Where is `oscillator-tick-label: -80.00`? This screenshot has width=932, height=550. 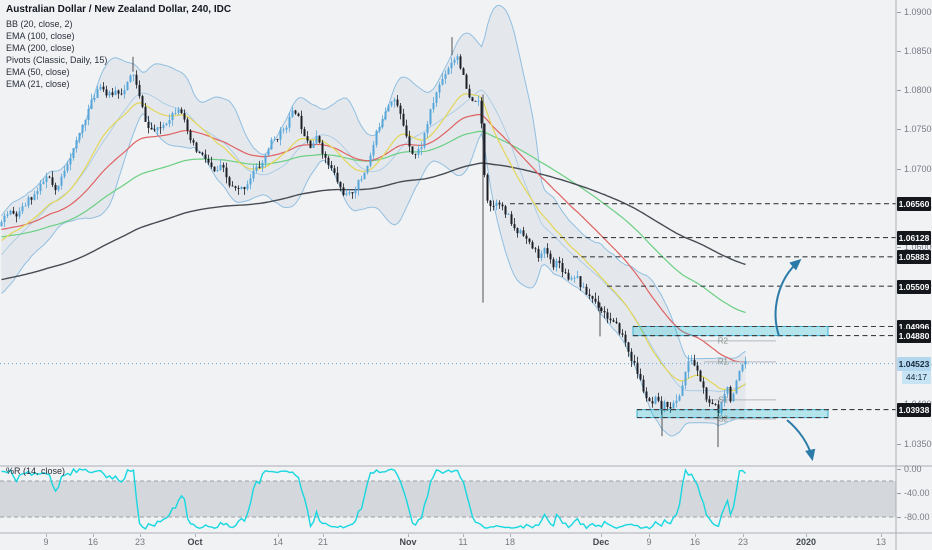 oscillator-tick-label: -80.00 is located at coordinates (913, 517).